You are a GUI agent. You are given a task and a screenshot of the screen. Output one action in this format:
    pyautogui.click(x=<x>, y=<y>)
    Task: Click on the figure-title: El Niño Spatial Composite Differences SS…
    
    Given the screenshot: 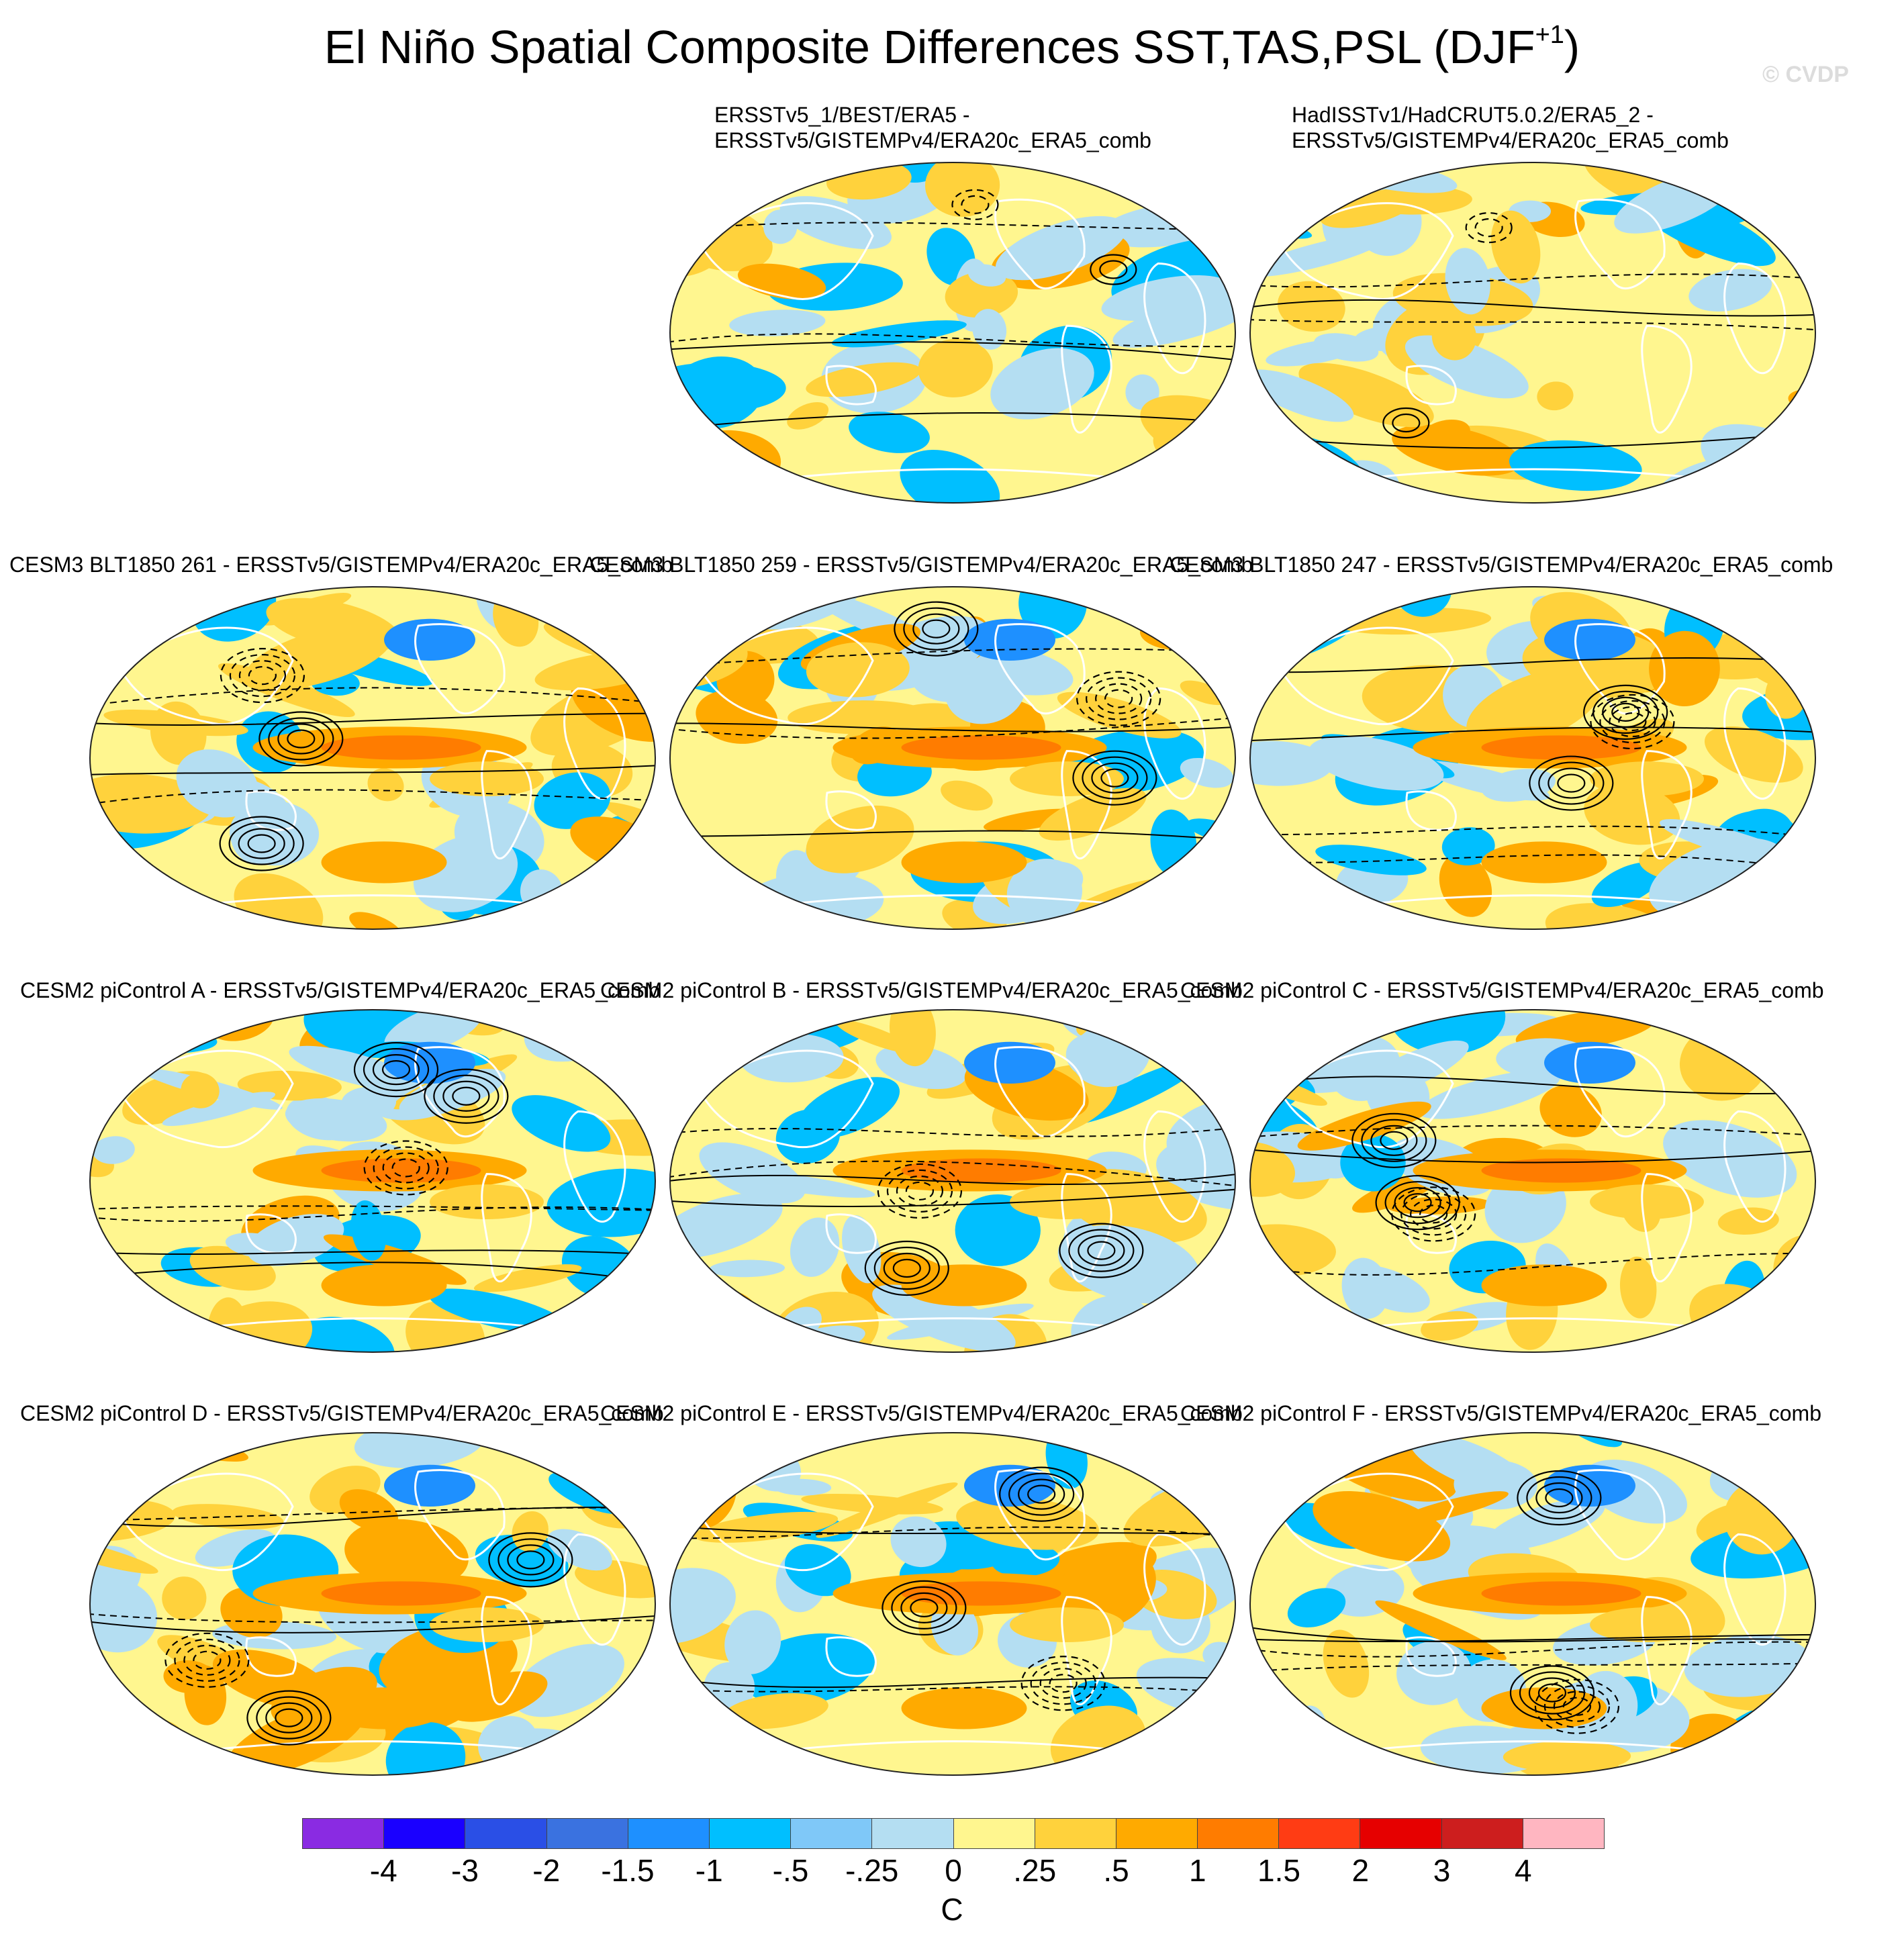 What is the action you would take?
    pyautogui.click(x=952, y=47)
    